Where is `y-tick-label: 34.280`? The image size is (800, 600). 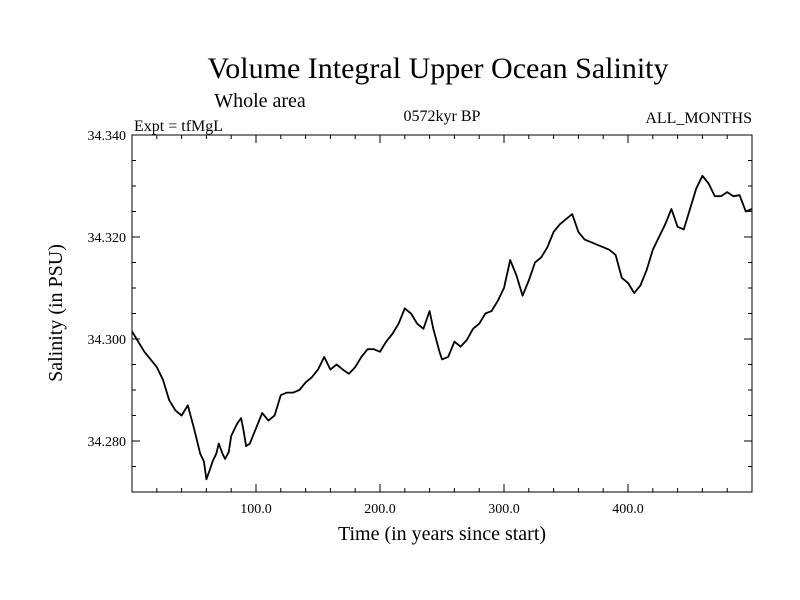
y-tick-label: 34.280 is located at coordinates (107, 442).